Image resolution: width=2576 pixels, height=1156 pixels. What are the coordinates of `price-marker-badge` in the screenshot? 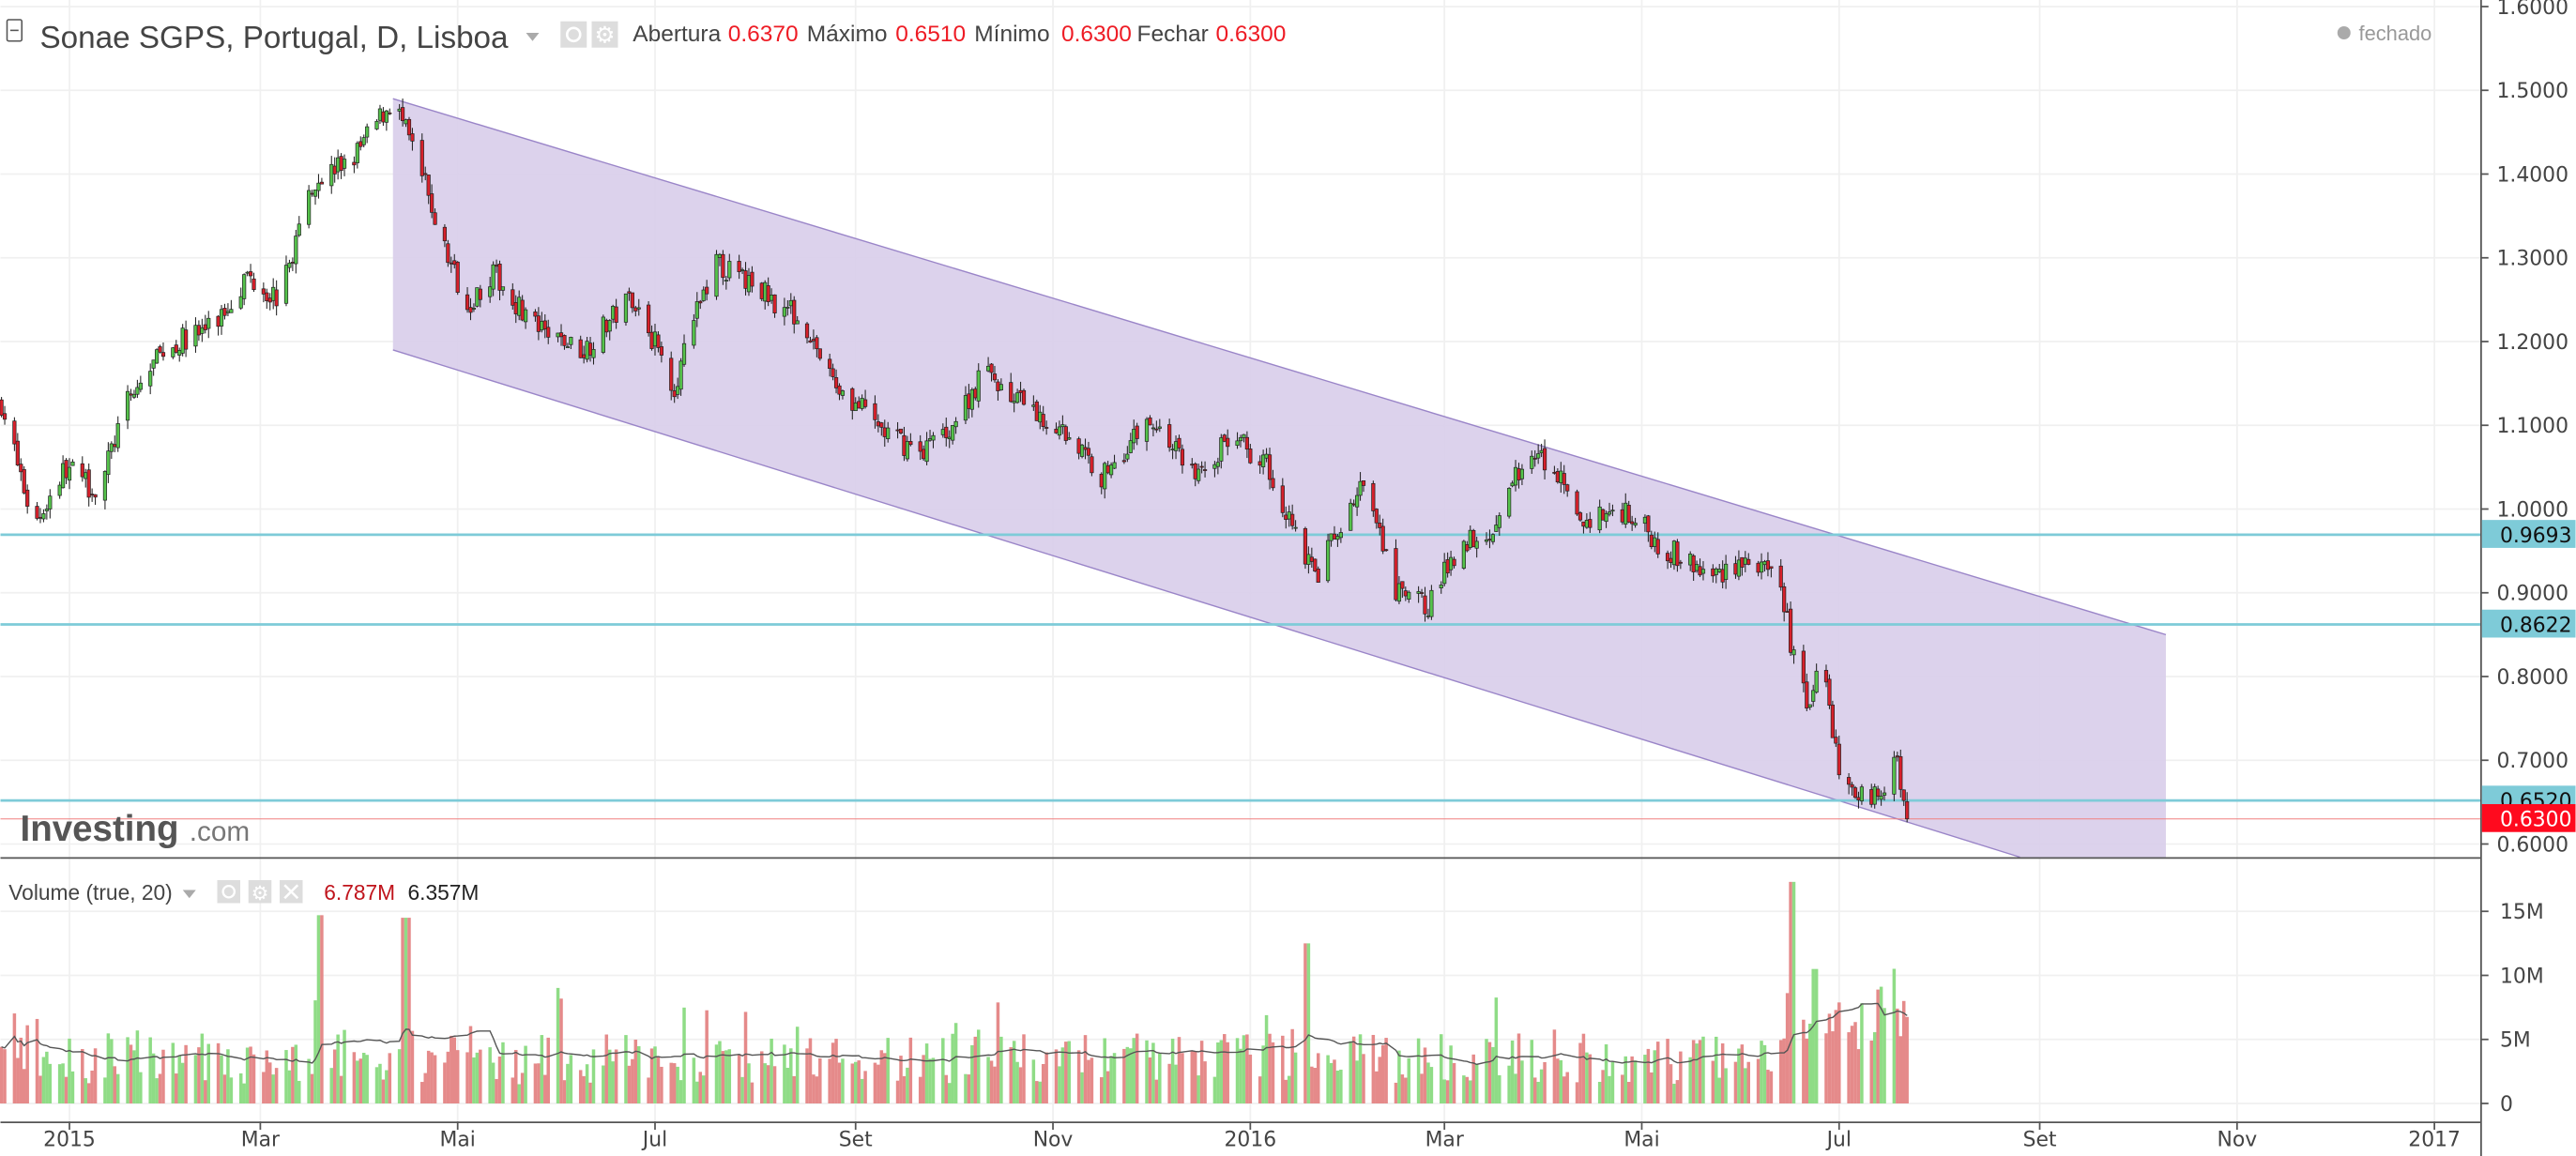 It's located at (2528, 534).